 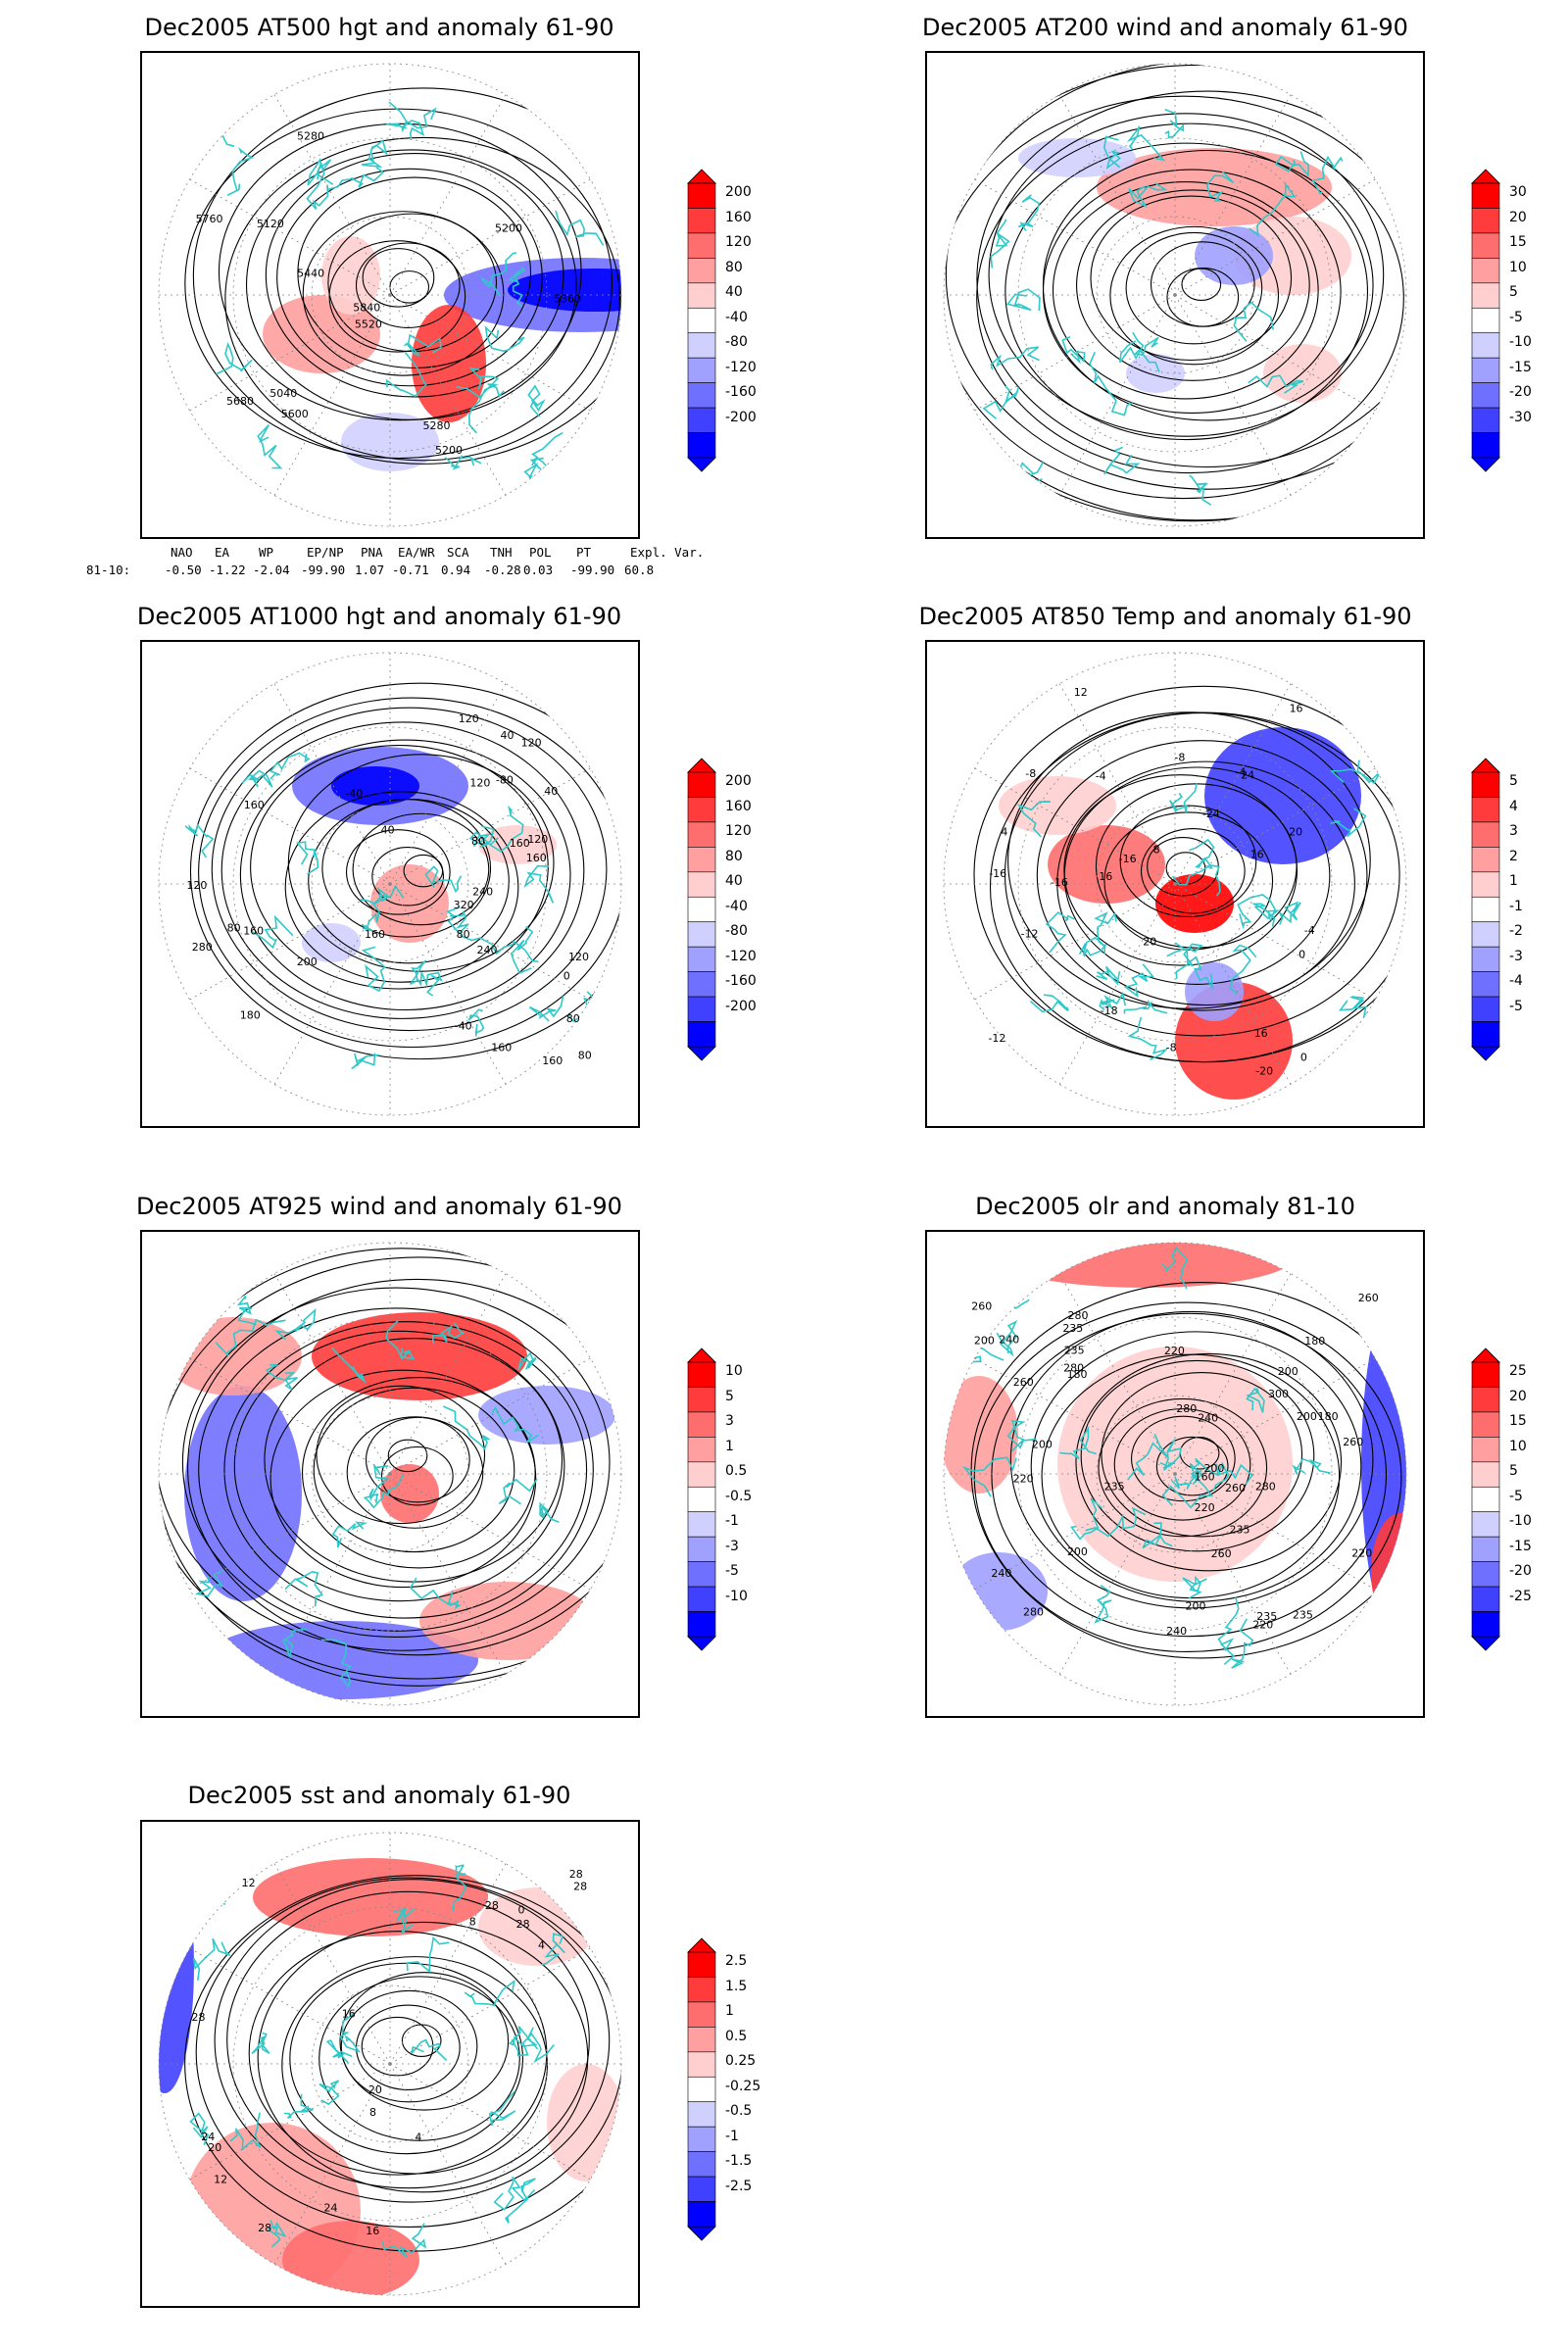 I want to click on colorbar-label: 80, so click(x=734, y=267).